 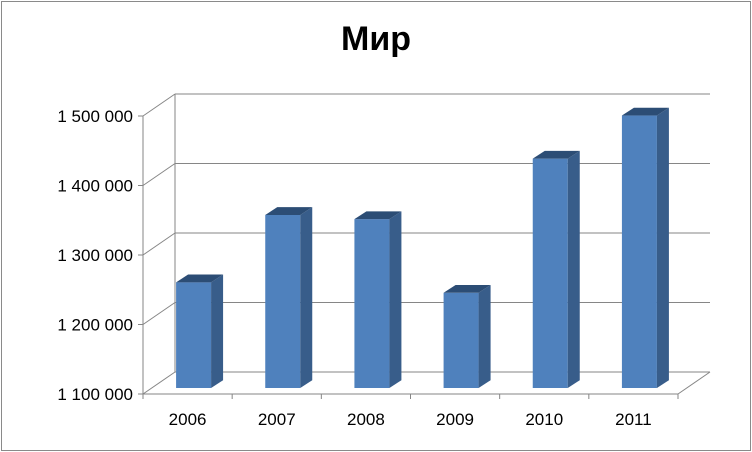 What do you see at coordinates (95, 394) in the screenshot?
I see `y-tick-label: 1 100 000` at bounding box center [95, 394].